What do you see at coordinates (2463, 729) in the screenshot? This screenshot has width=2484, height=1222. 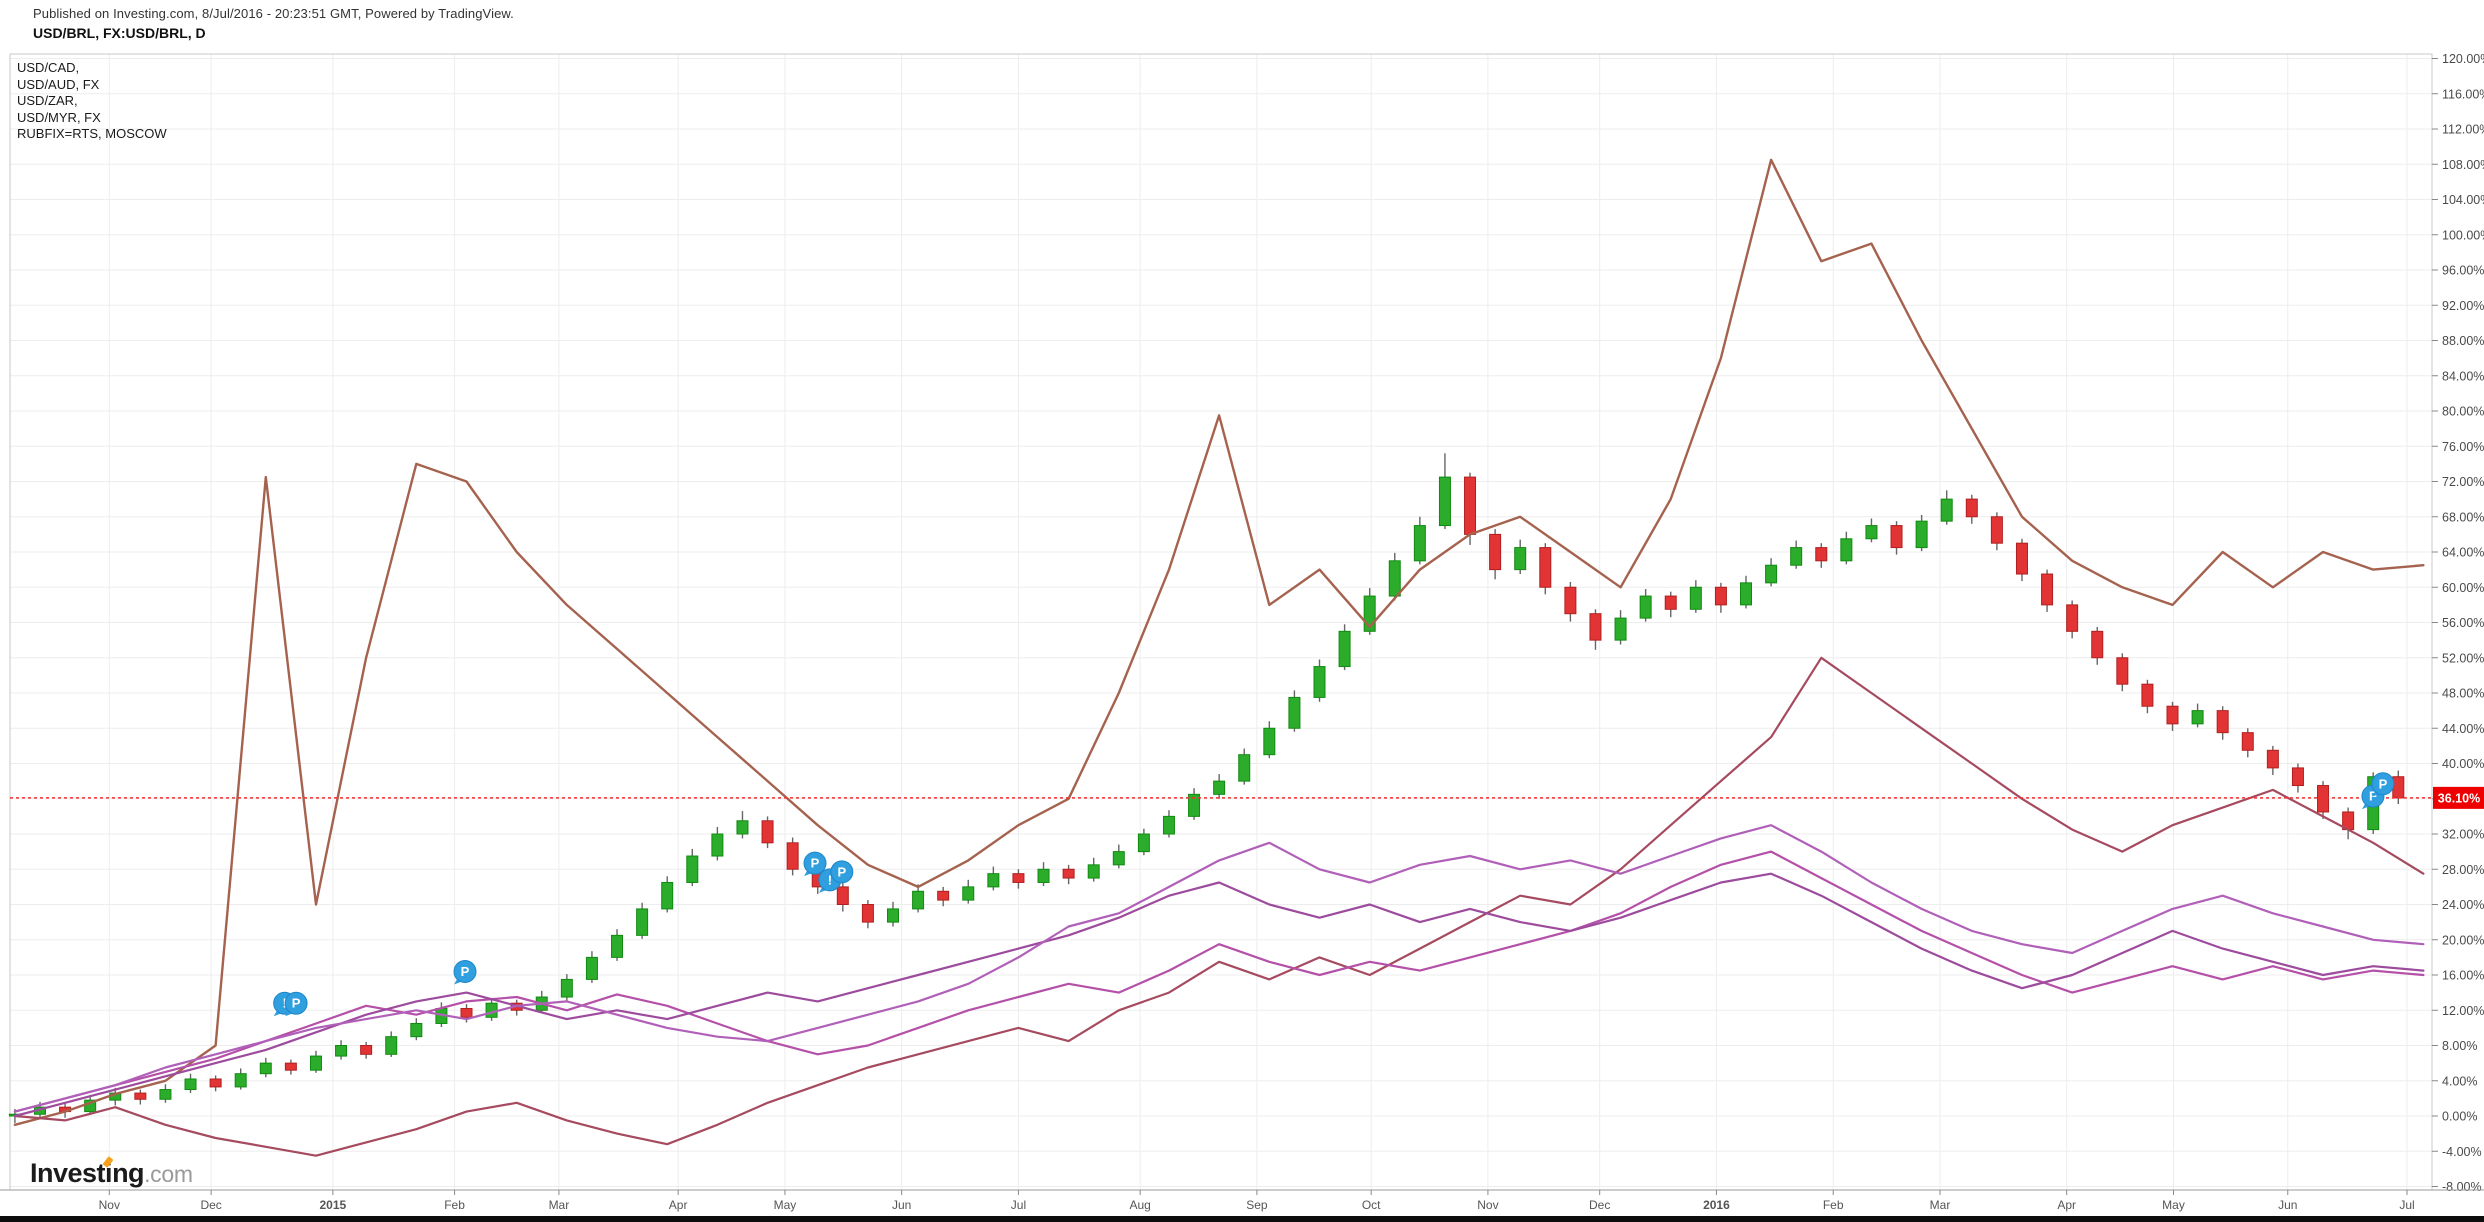 I see `y-tick-label: 44.00%` at bounding box center [2463, 729].